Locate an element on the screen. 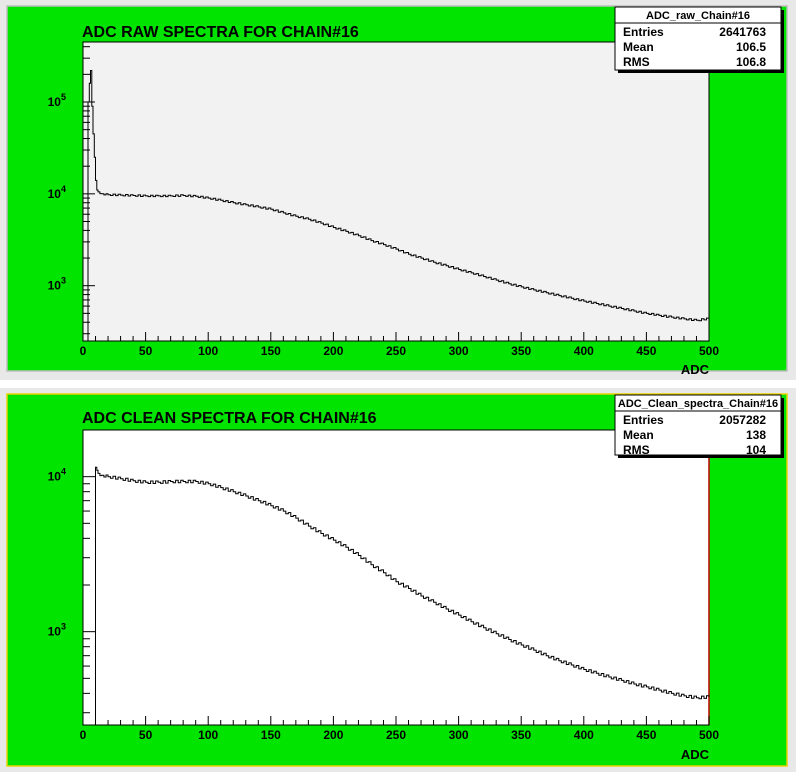 The width and height of the screenshot is (796, 777). stats-name: ADC_Clean_spectra_Chain#16 is located at coordinates (698, 404).